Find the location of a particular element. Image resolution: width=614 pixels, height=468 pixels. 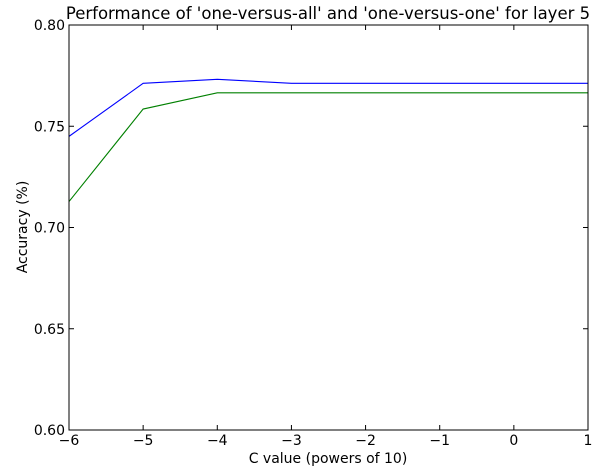

x-tick-label: 1 is located at coordinates (588, 441).